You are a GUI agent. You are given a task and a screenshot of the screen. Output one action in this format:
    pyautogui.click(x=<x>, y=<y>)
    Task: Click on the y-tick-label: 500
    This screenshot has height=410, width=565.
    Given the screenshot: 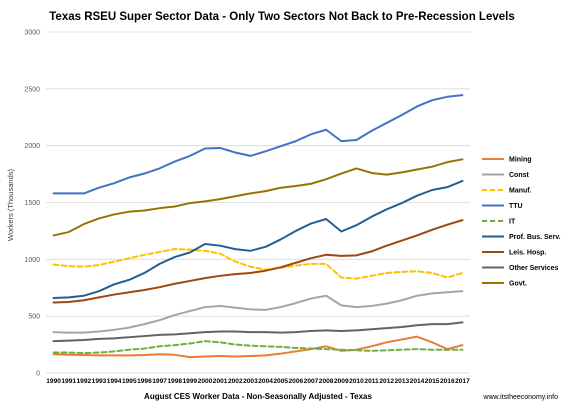 What is the action you would take?
    pyautogui.click(x=34, y=317)
    